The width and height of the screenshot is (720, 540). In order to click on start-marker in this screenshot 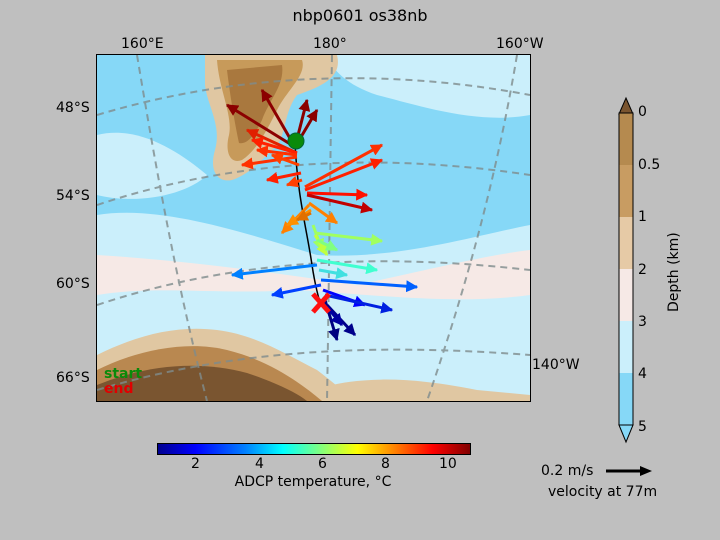, I will do `click(296, 141)`.